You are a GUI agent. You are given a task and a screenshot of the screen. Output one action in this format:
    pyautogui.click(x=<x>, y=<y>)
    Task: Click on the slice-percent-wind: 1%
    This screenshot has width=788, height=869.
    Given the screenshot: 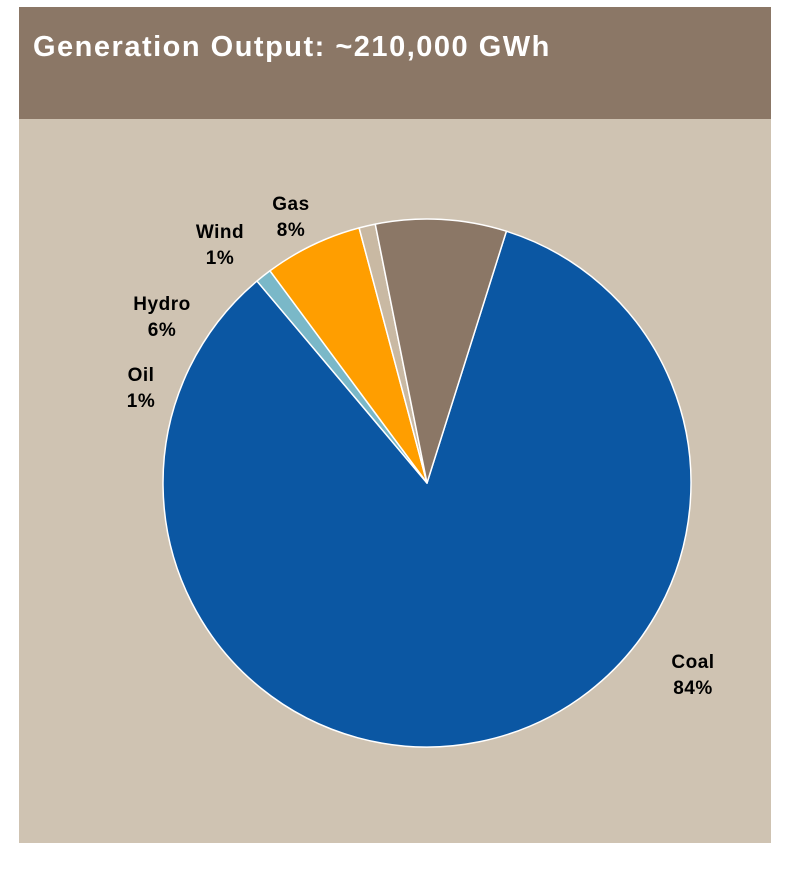 What is the action you would take?
    pyautogui.click(x=220, y=258)
    